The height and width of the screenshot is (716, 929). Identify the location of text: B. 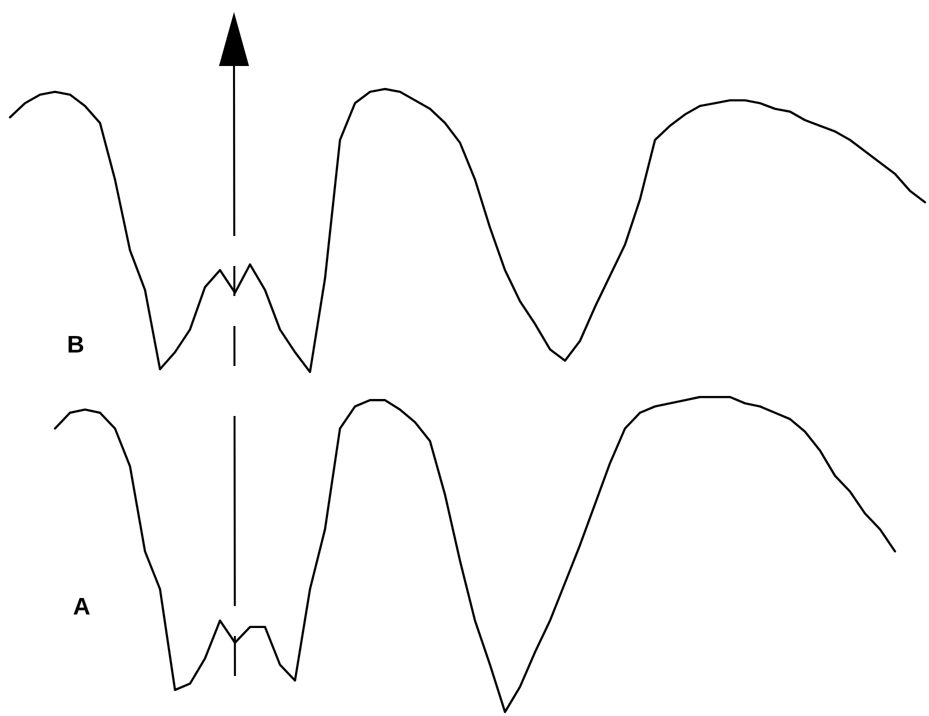
(75, 345).